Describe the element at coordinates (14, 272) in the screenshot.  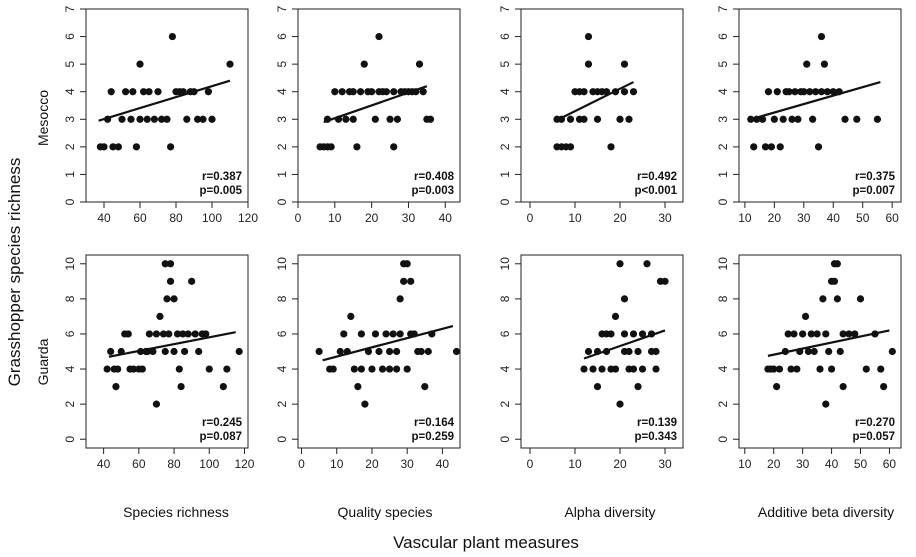
I see `y-axis-title: Grasshopper species richness` at that location.